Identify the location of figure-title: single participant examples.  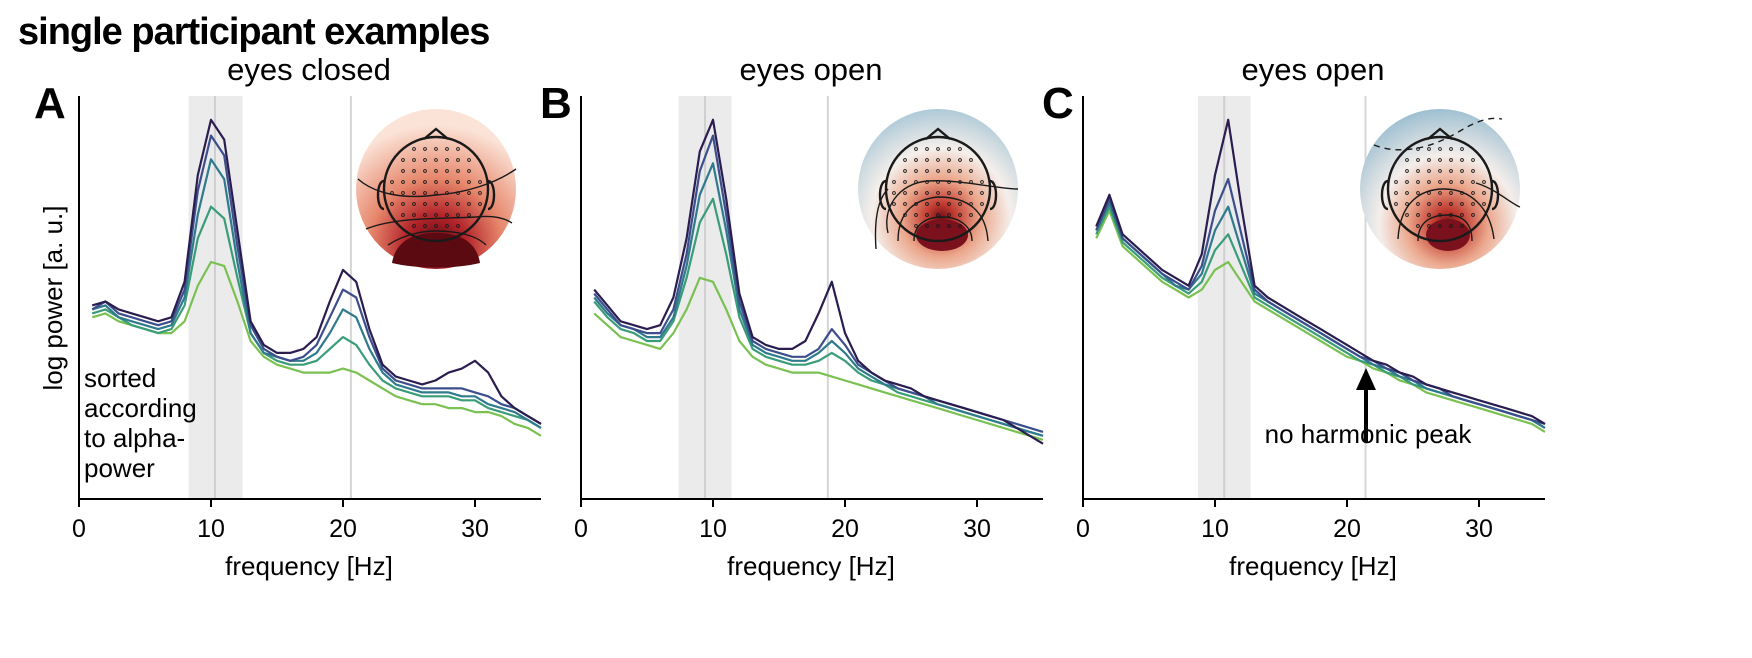
(253, 32).